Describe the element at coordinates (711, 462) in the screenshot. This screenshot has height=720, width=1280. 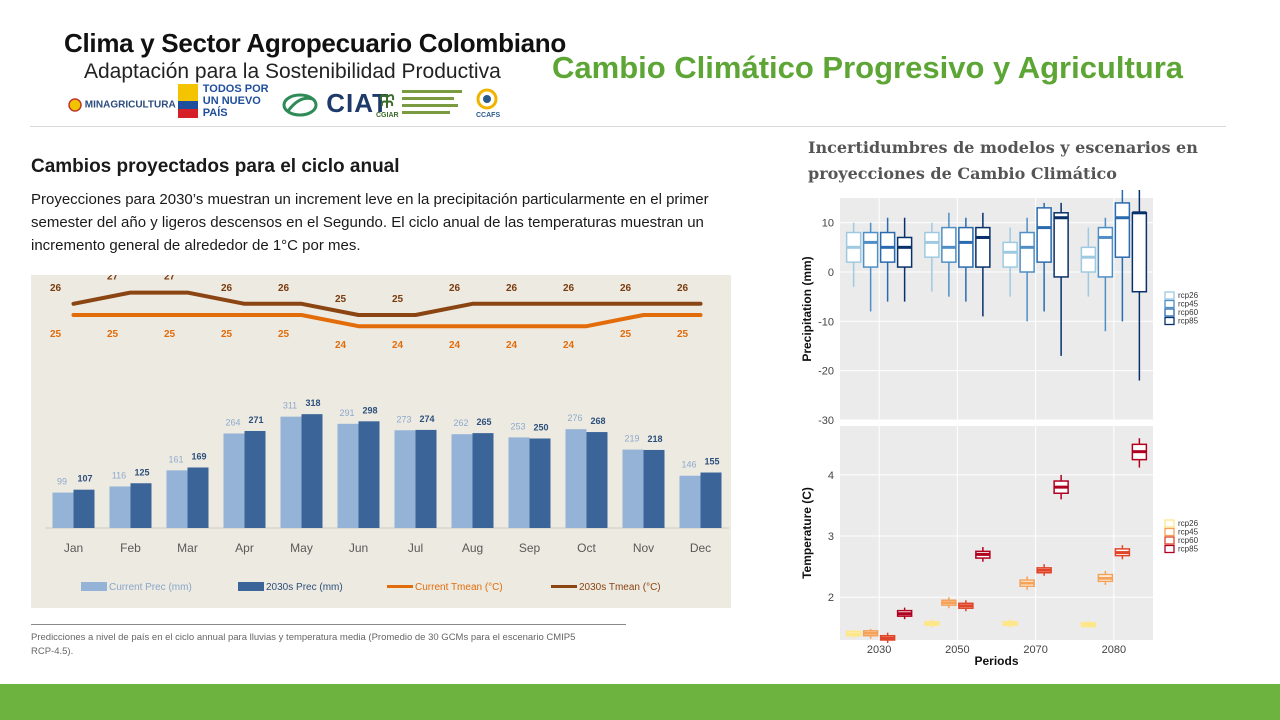
I see `data-label-2030-prec: 155` at that location.